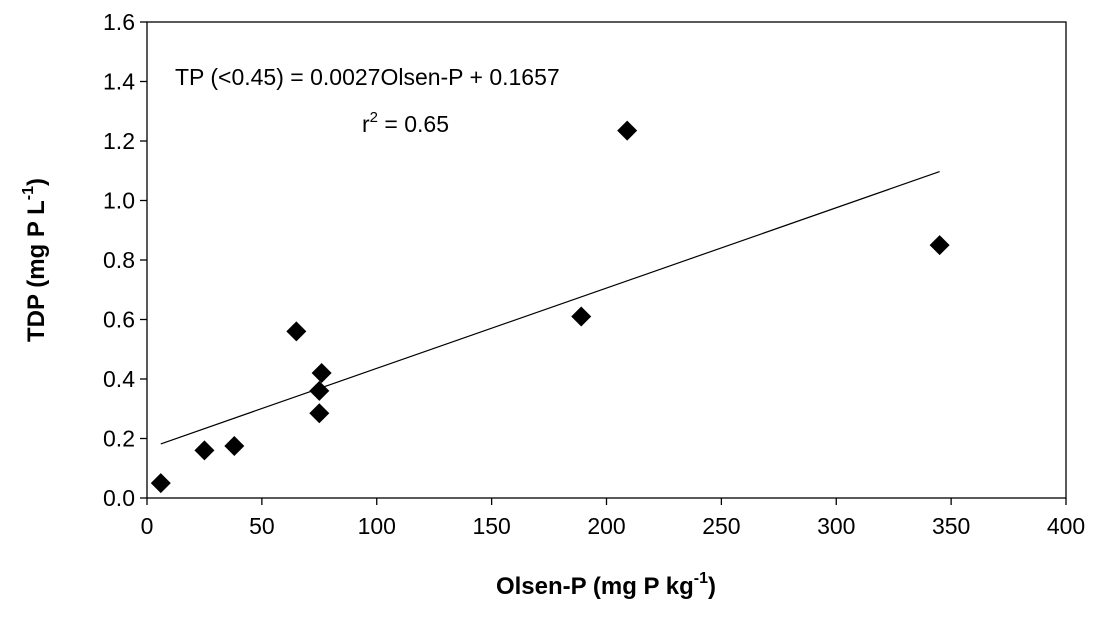 This screenshot has height=626, width=1096. I want to click on x-axis-tick-labels: 0 50 100 150 200 250 300 350 400, so click(613, 526).